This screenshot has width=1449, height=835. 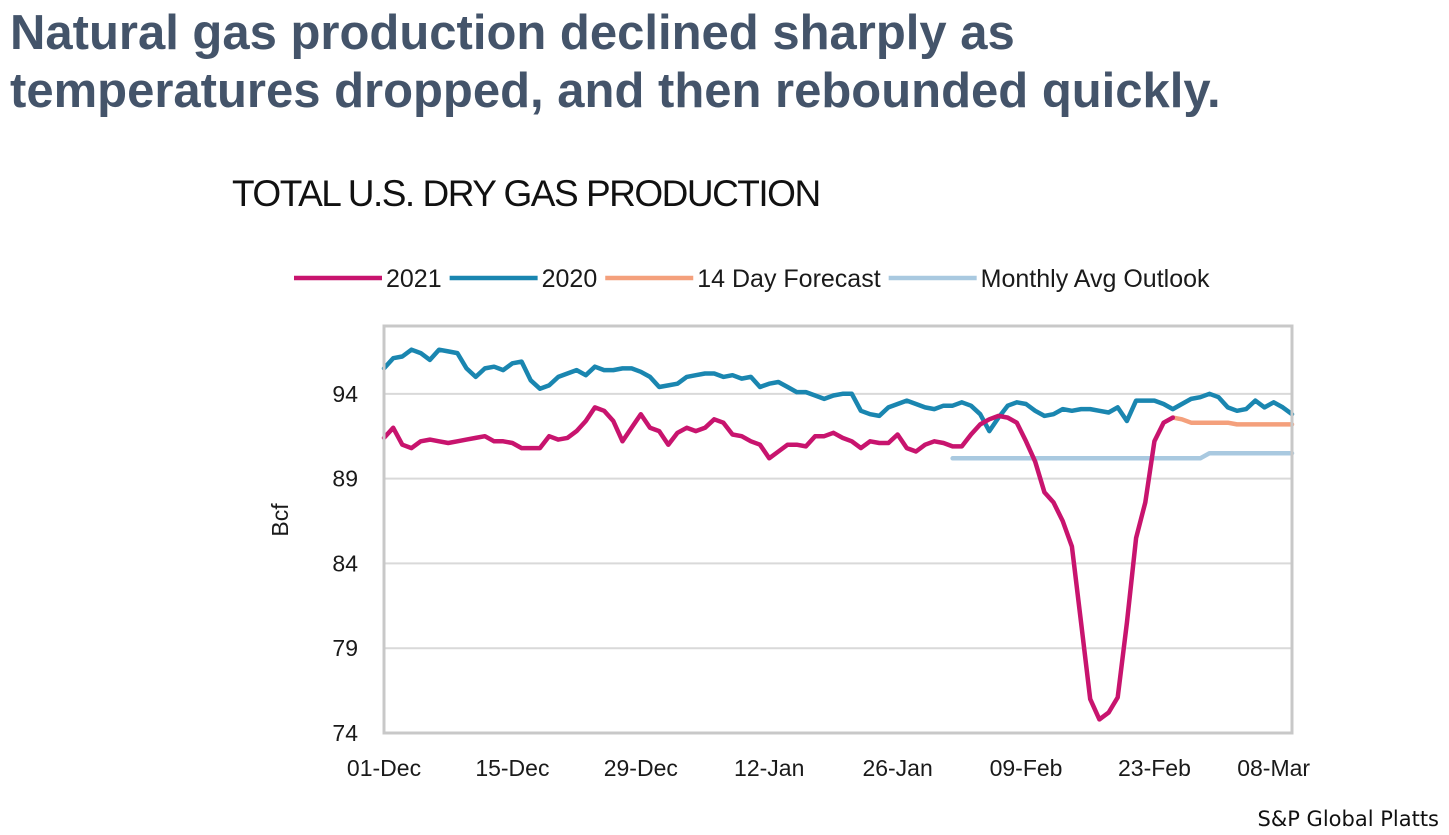 I want to click on y-tick-label: 94, so click(x=345, y=394).